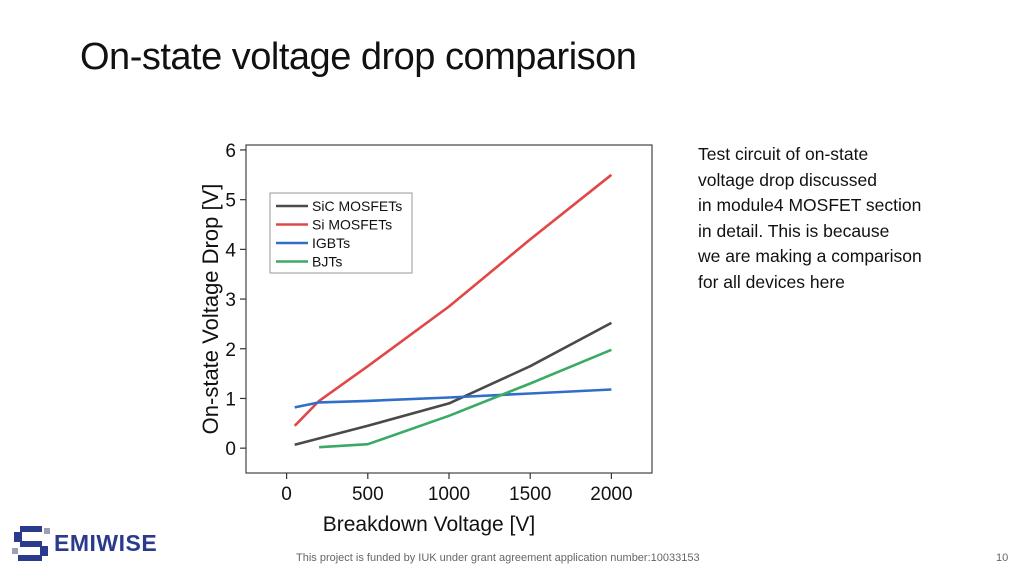 The width and height of the screenshot is (1024, 576). I want to click on x-axis-label: Breakdown Voltage [V], so click(429, 524).